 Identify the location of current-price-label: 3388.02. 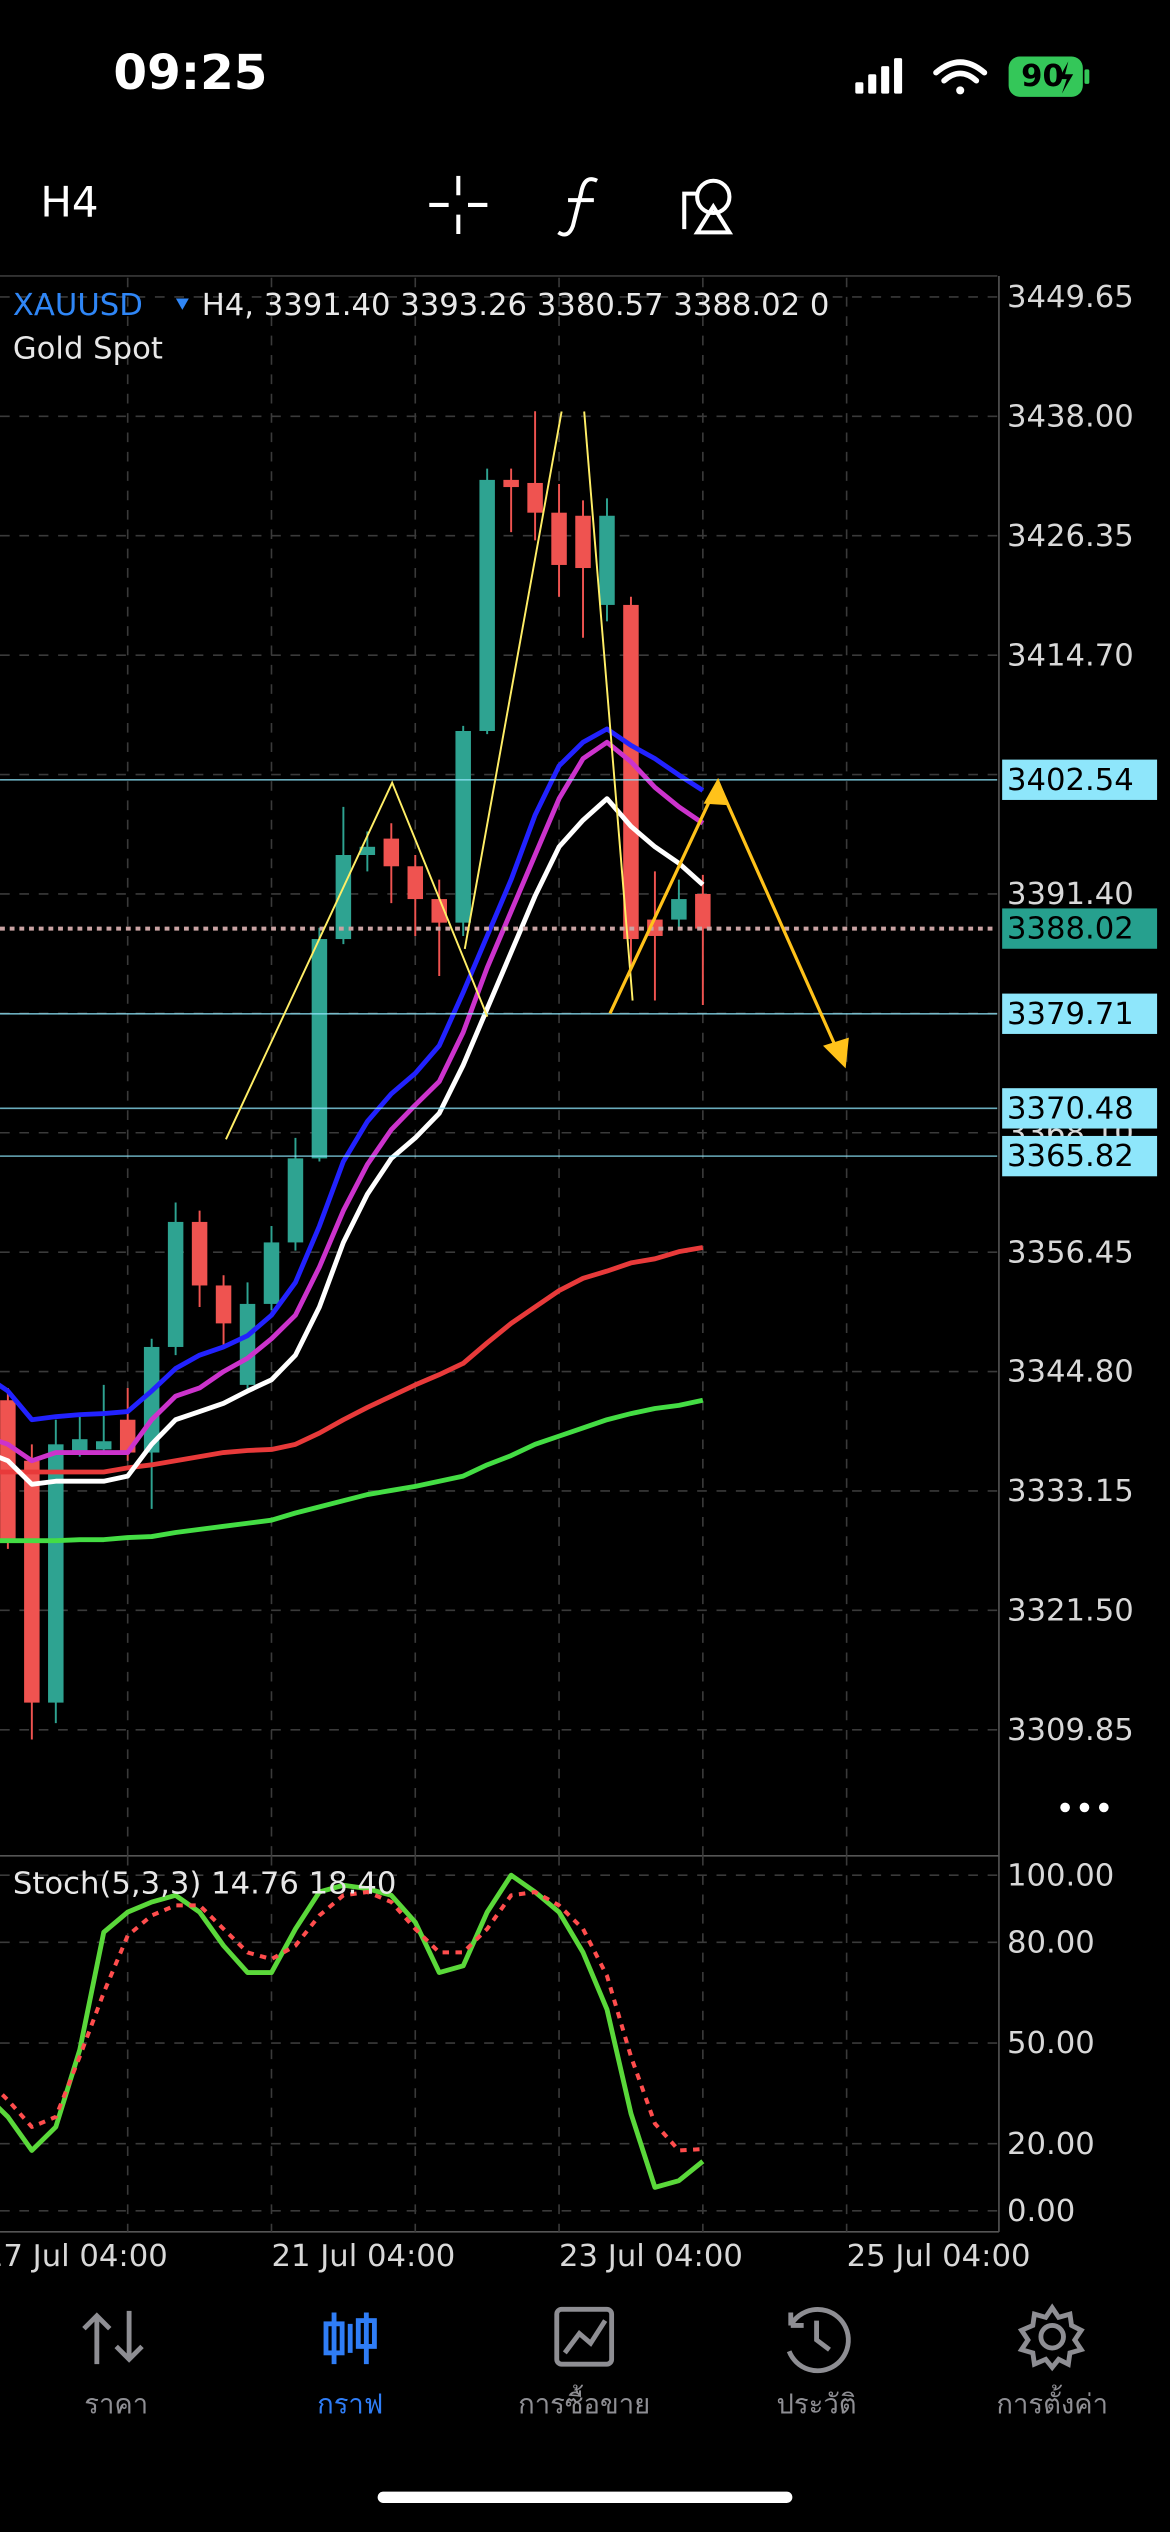
(1070, 929).